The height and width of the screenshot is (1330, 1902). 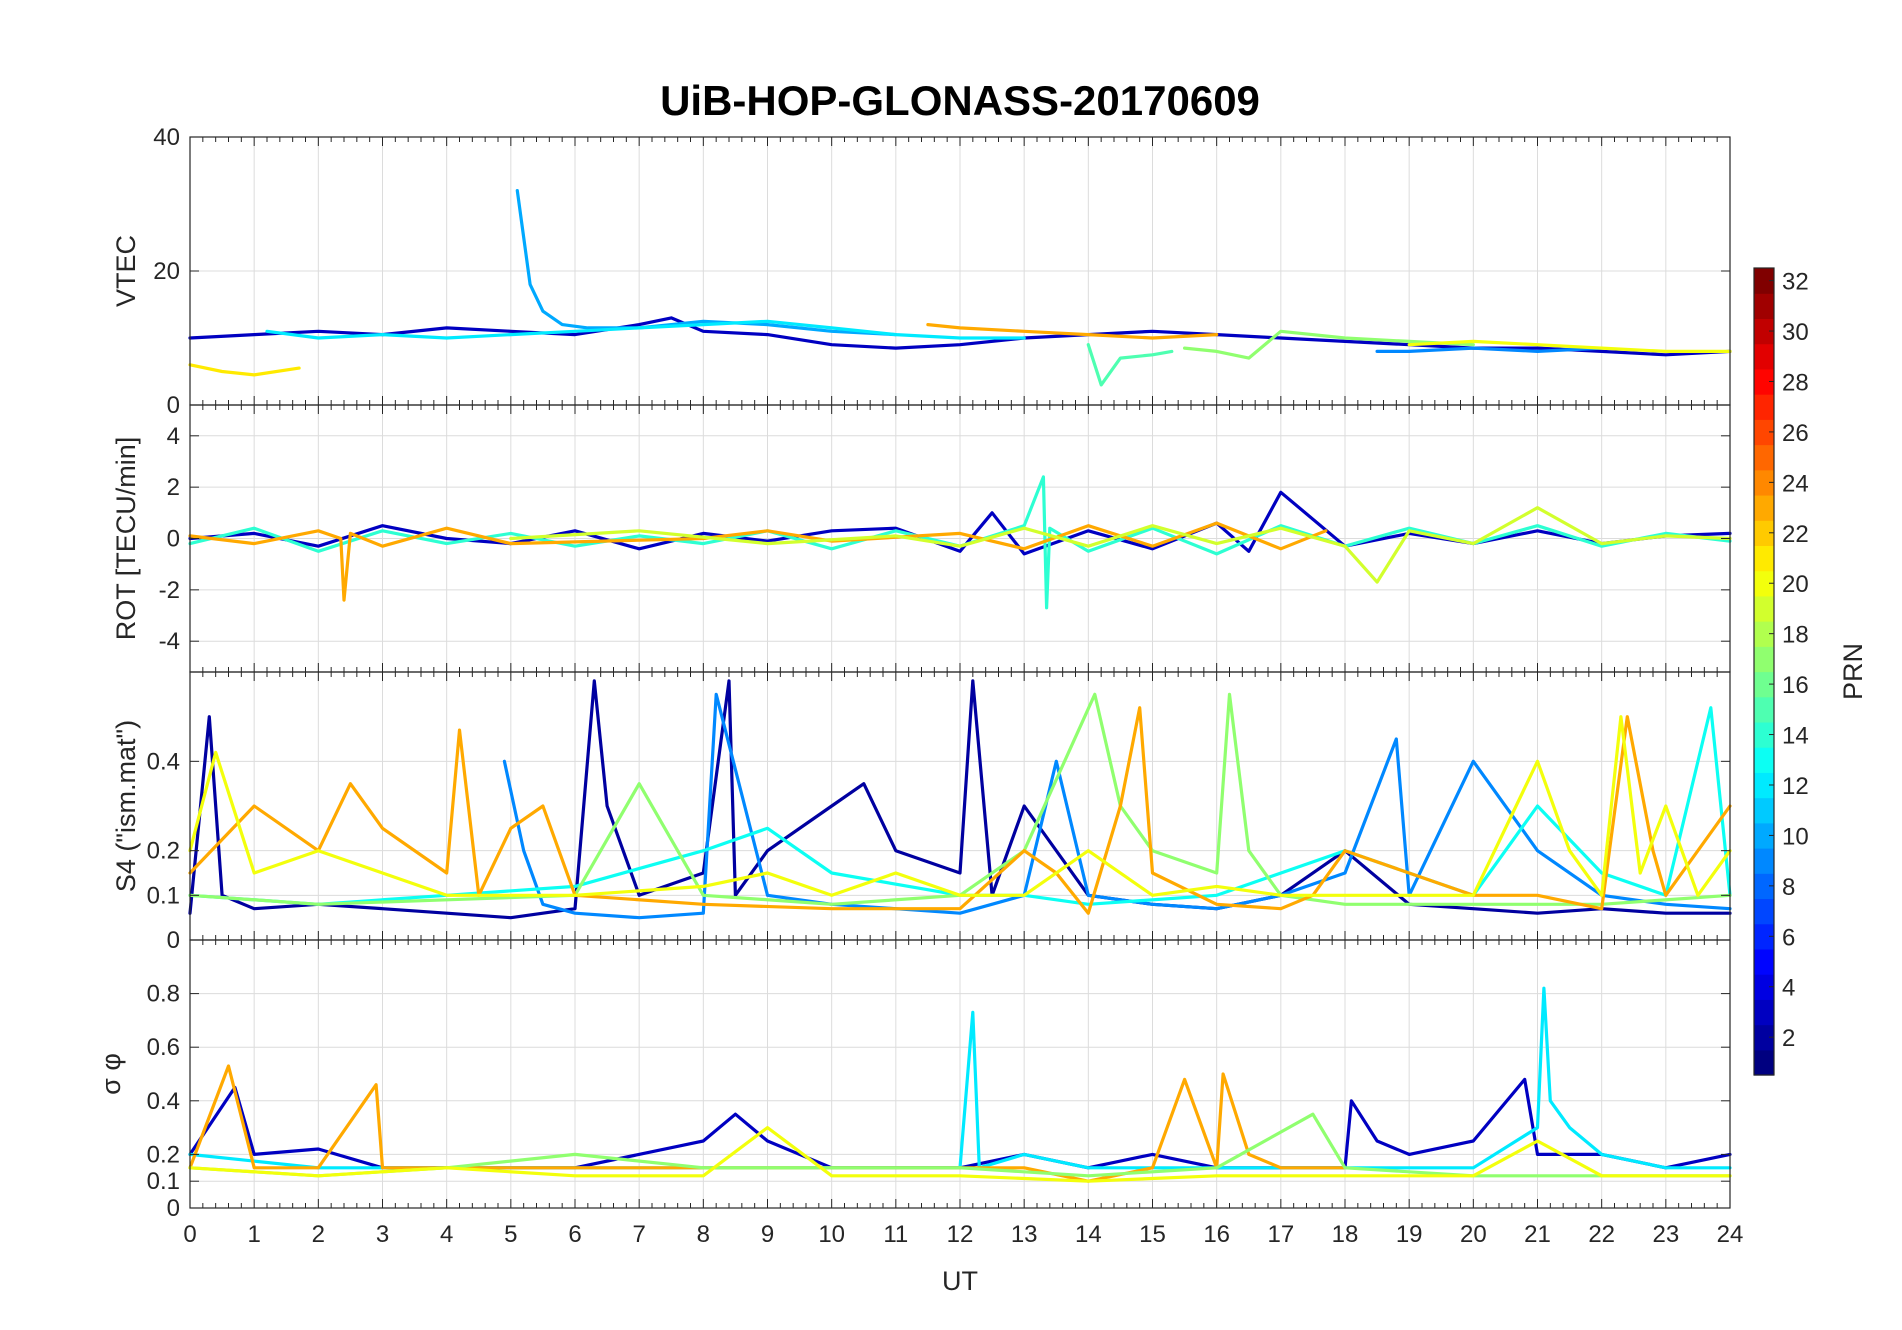 I want to click on x-tick-label: 23, so click(x=1665, y=1234).